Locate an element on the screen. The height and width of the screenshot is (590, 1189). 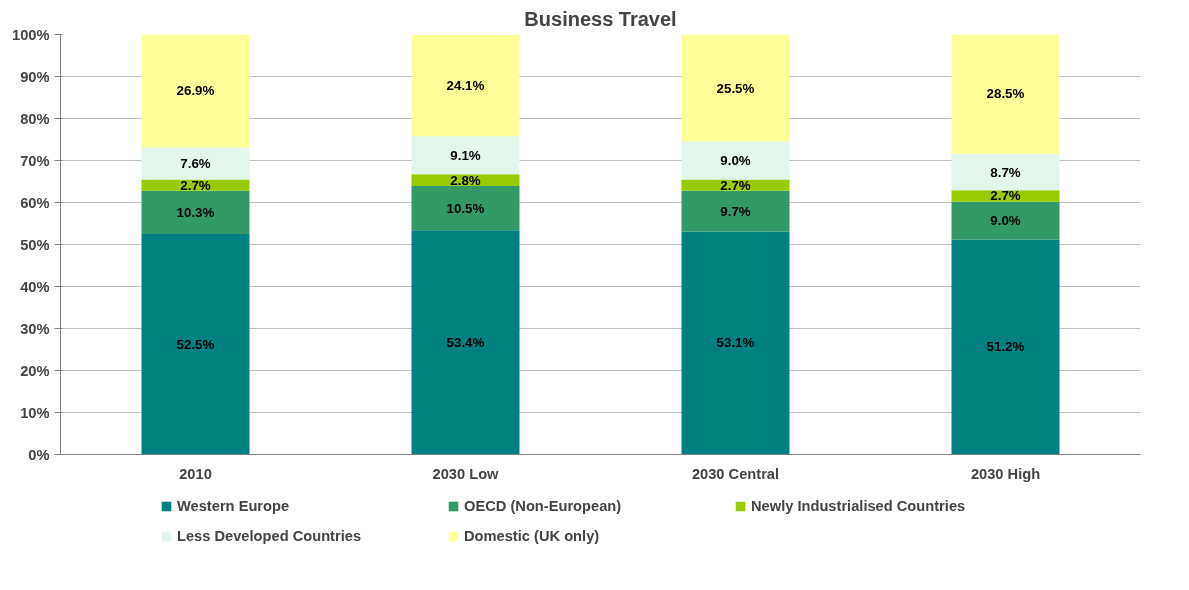
y-tick-label: 30% is located at coordinates (35, 328).